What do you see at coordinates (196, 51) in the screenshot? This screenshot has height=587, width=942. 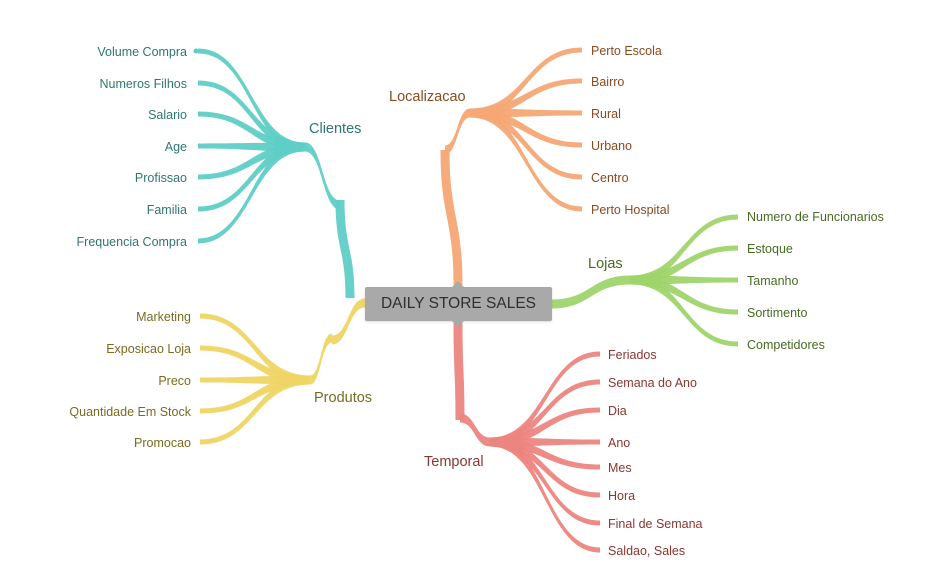 I see `connector-end-dot` at bounding box center [196, 51].